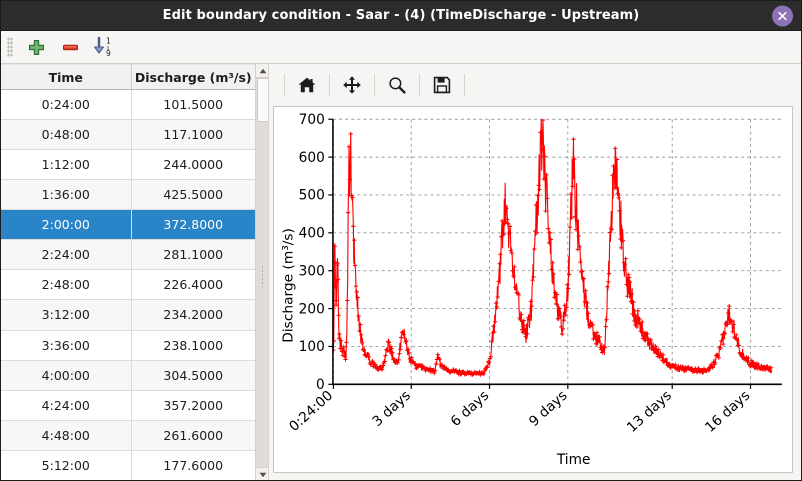  What do you see at coordinates (66, 405) in the screenshot?
I see `cell-time: 4:24:00` at bounding box center [66, 405].